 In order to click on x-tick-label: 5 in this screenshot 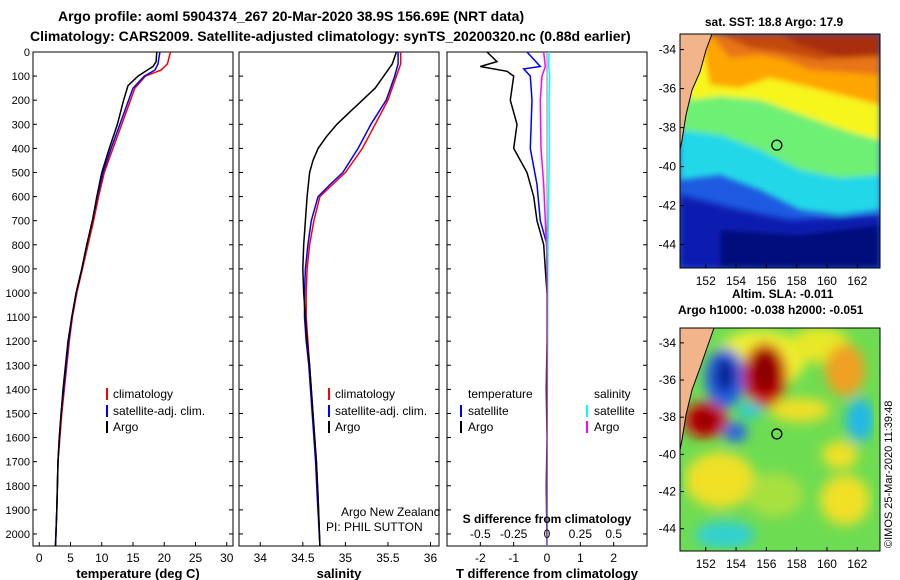, I will do `click(70, 558)`.